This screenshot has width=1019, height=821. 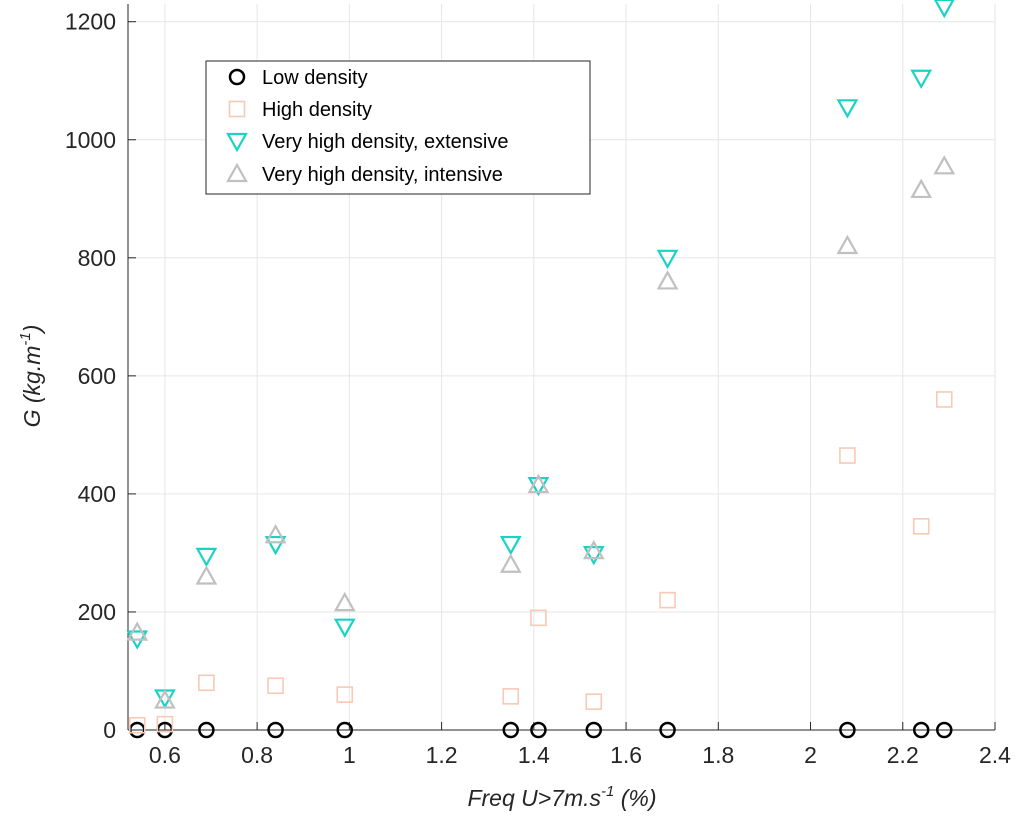 What do you see at coordinates (810, 755) in the screenshot?
I see `x-tick-label: 2` at bounding box center [810, 755].